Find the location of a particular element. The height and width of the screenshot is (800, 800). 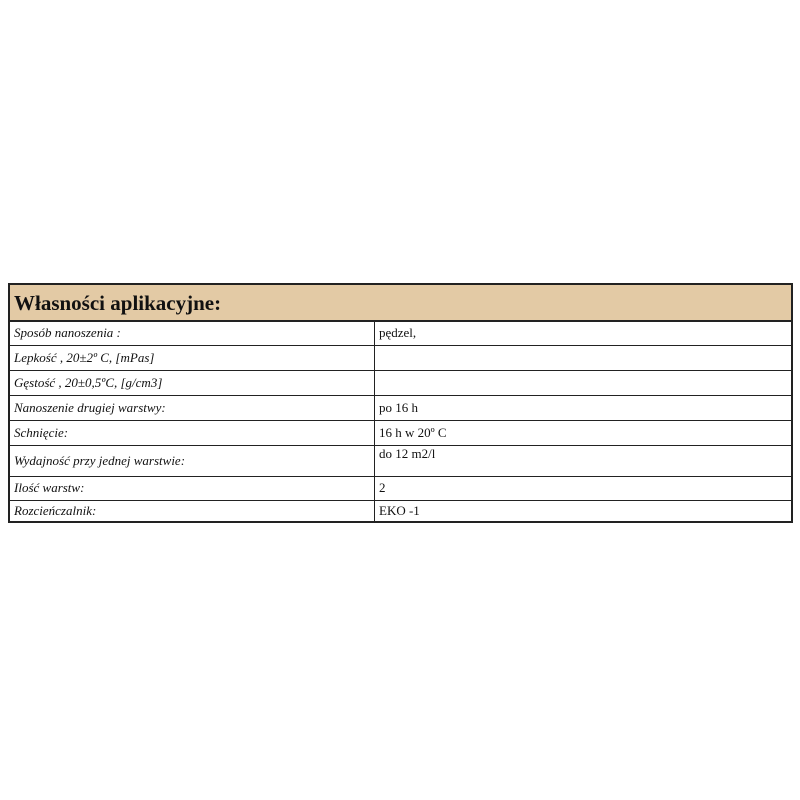

table-row: Ilość warstw: 2 is located at coordinates (400, 488).